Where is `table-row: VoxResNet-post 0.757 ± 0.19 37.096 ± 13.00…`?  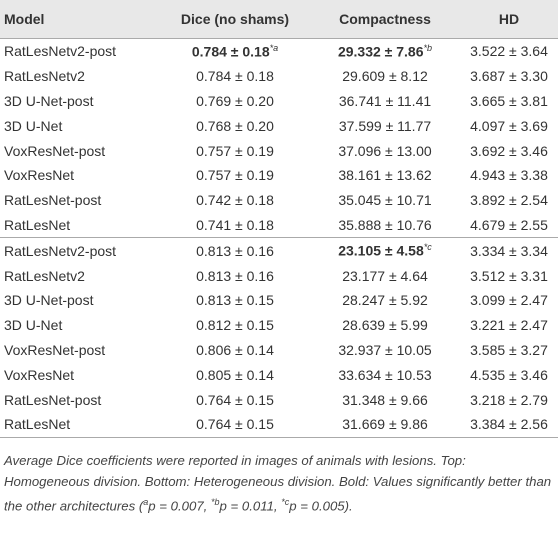 table-row: VoxResNet-post 0.757 ± 0.19 37.096 ± 13.00… is located at coordinates (279, 150).